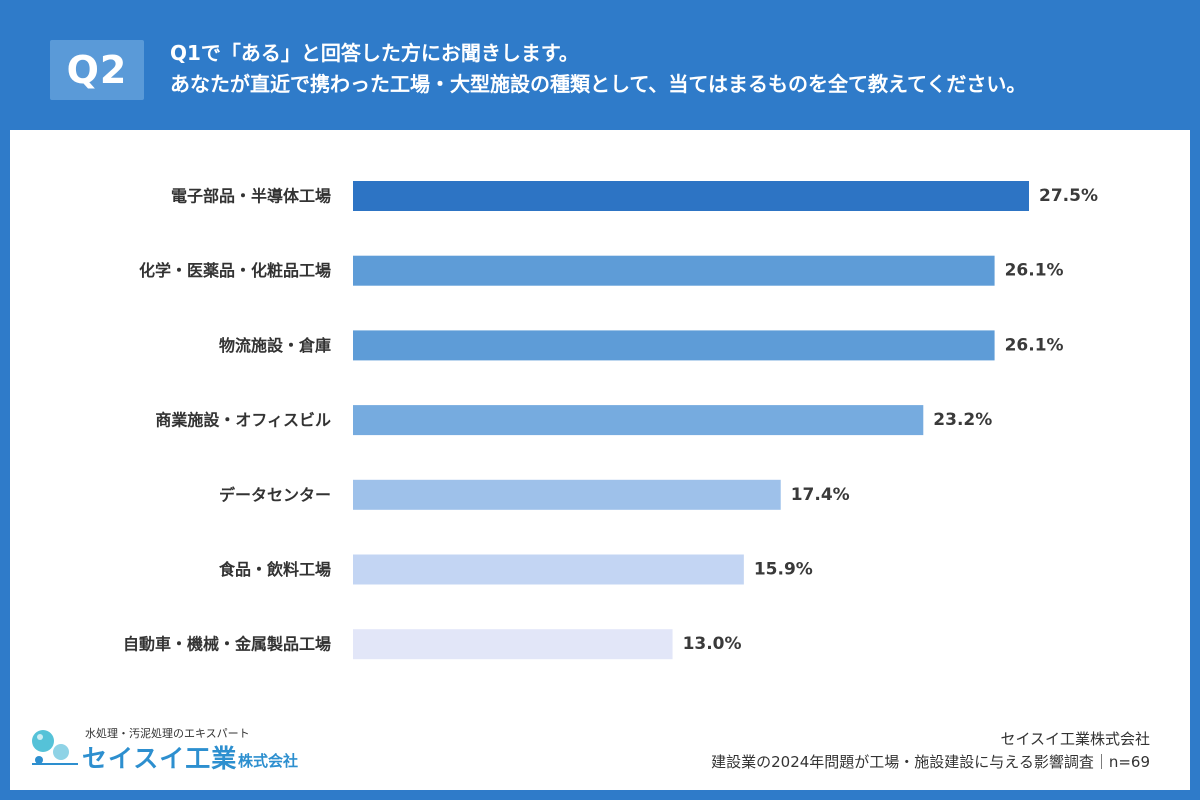 The width and height of the screenshot is (1200, 800). I want to click on logo-name: セイスイ工業, so click(160, 758).